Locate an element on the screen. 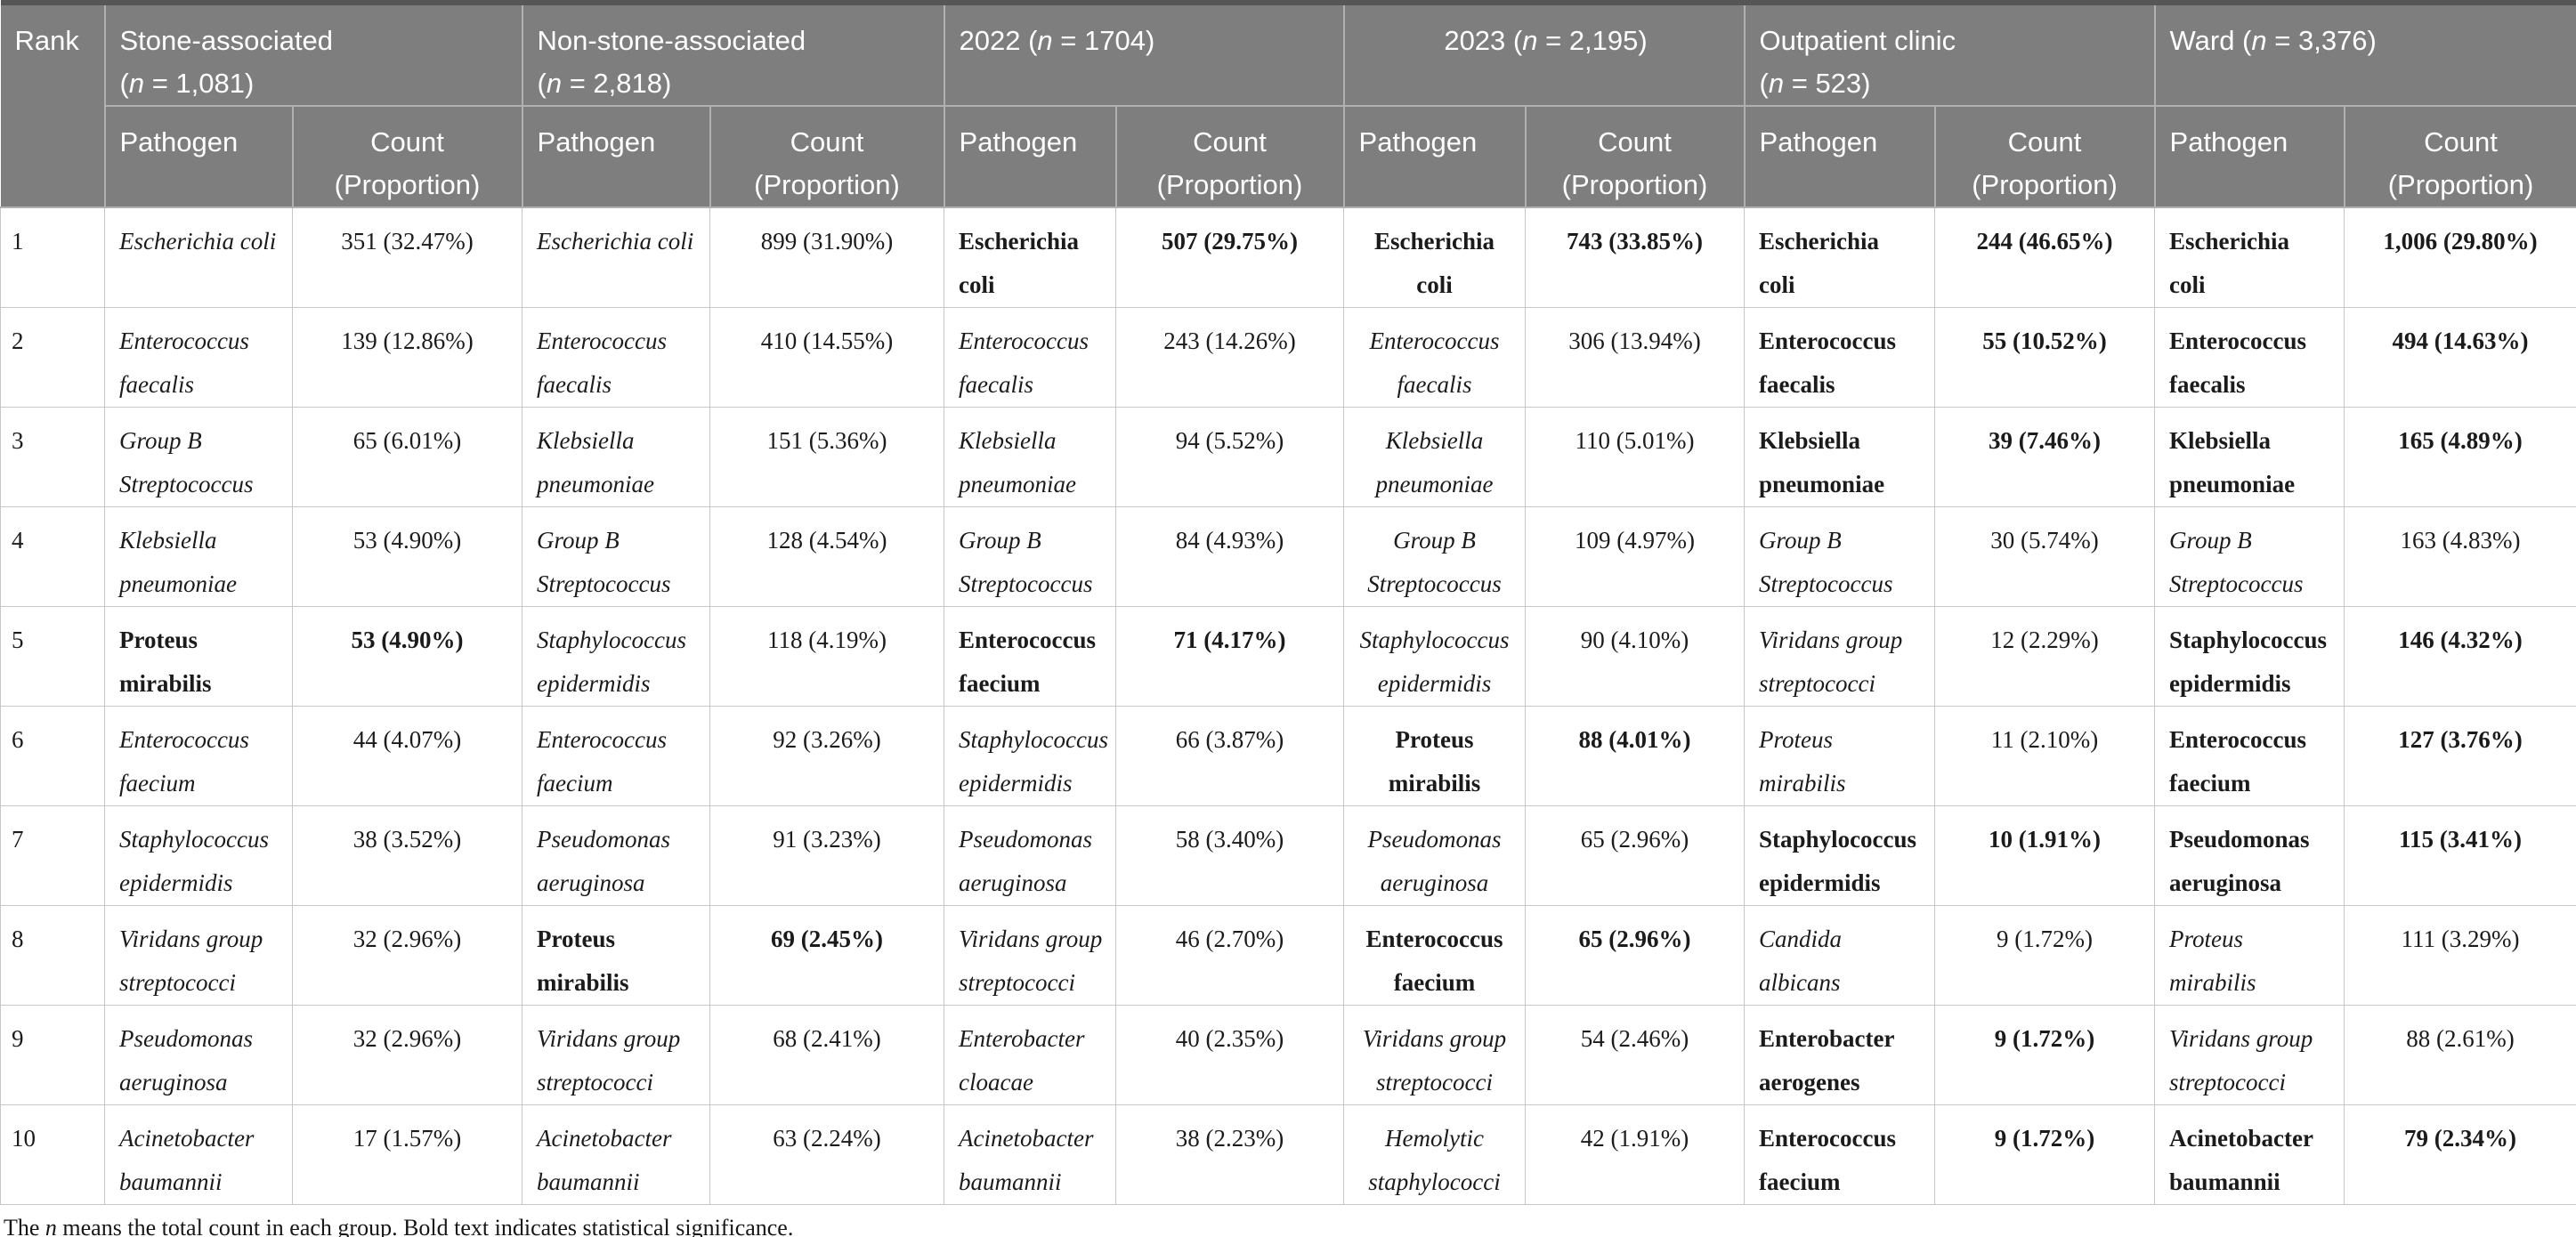 This screenshot has height=1237, width=2576. rank-cell: 1 is located at coordinates (53, 257).